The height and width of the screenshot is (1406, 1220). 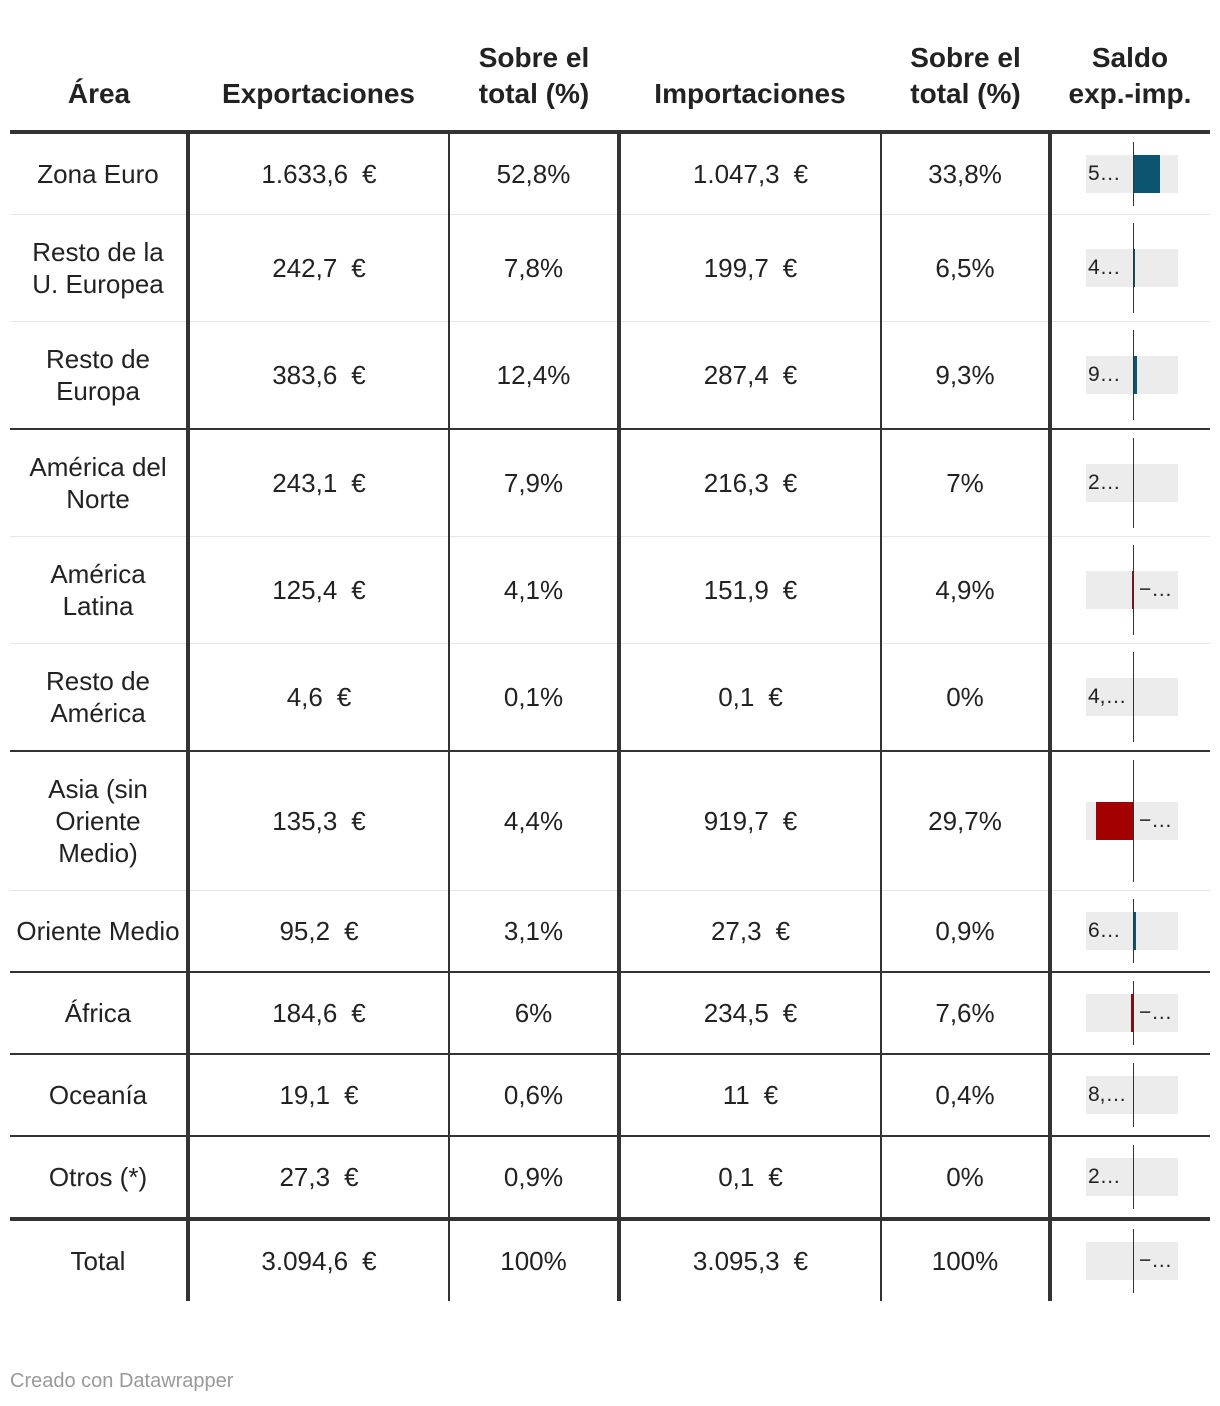 What do you see at coordinates (305, 931) in the screenshot?
I see `cell-value: 95,2` at bounding box center [305, 931].